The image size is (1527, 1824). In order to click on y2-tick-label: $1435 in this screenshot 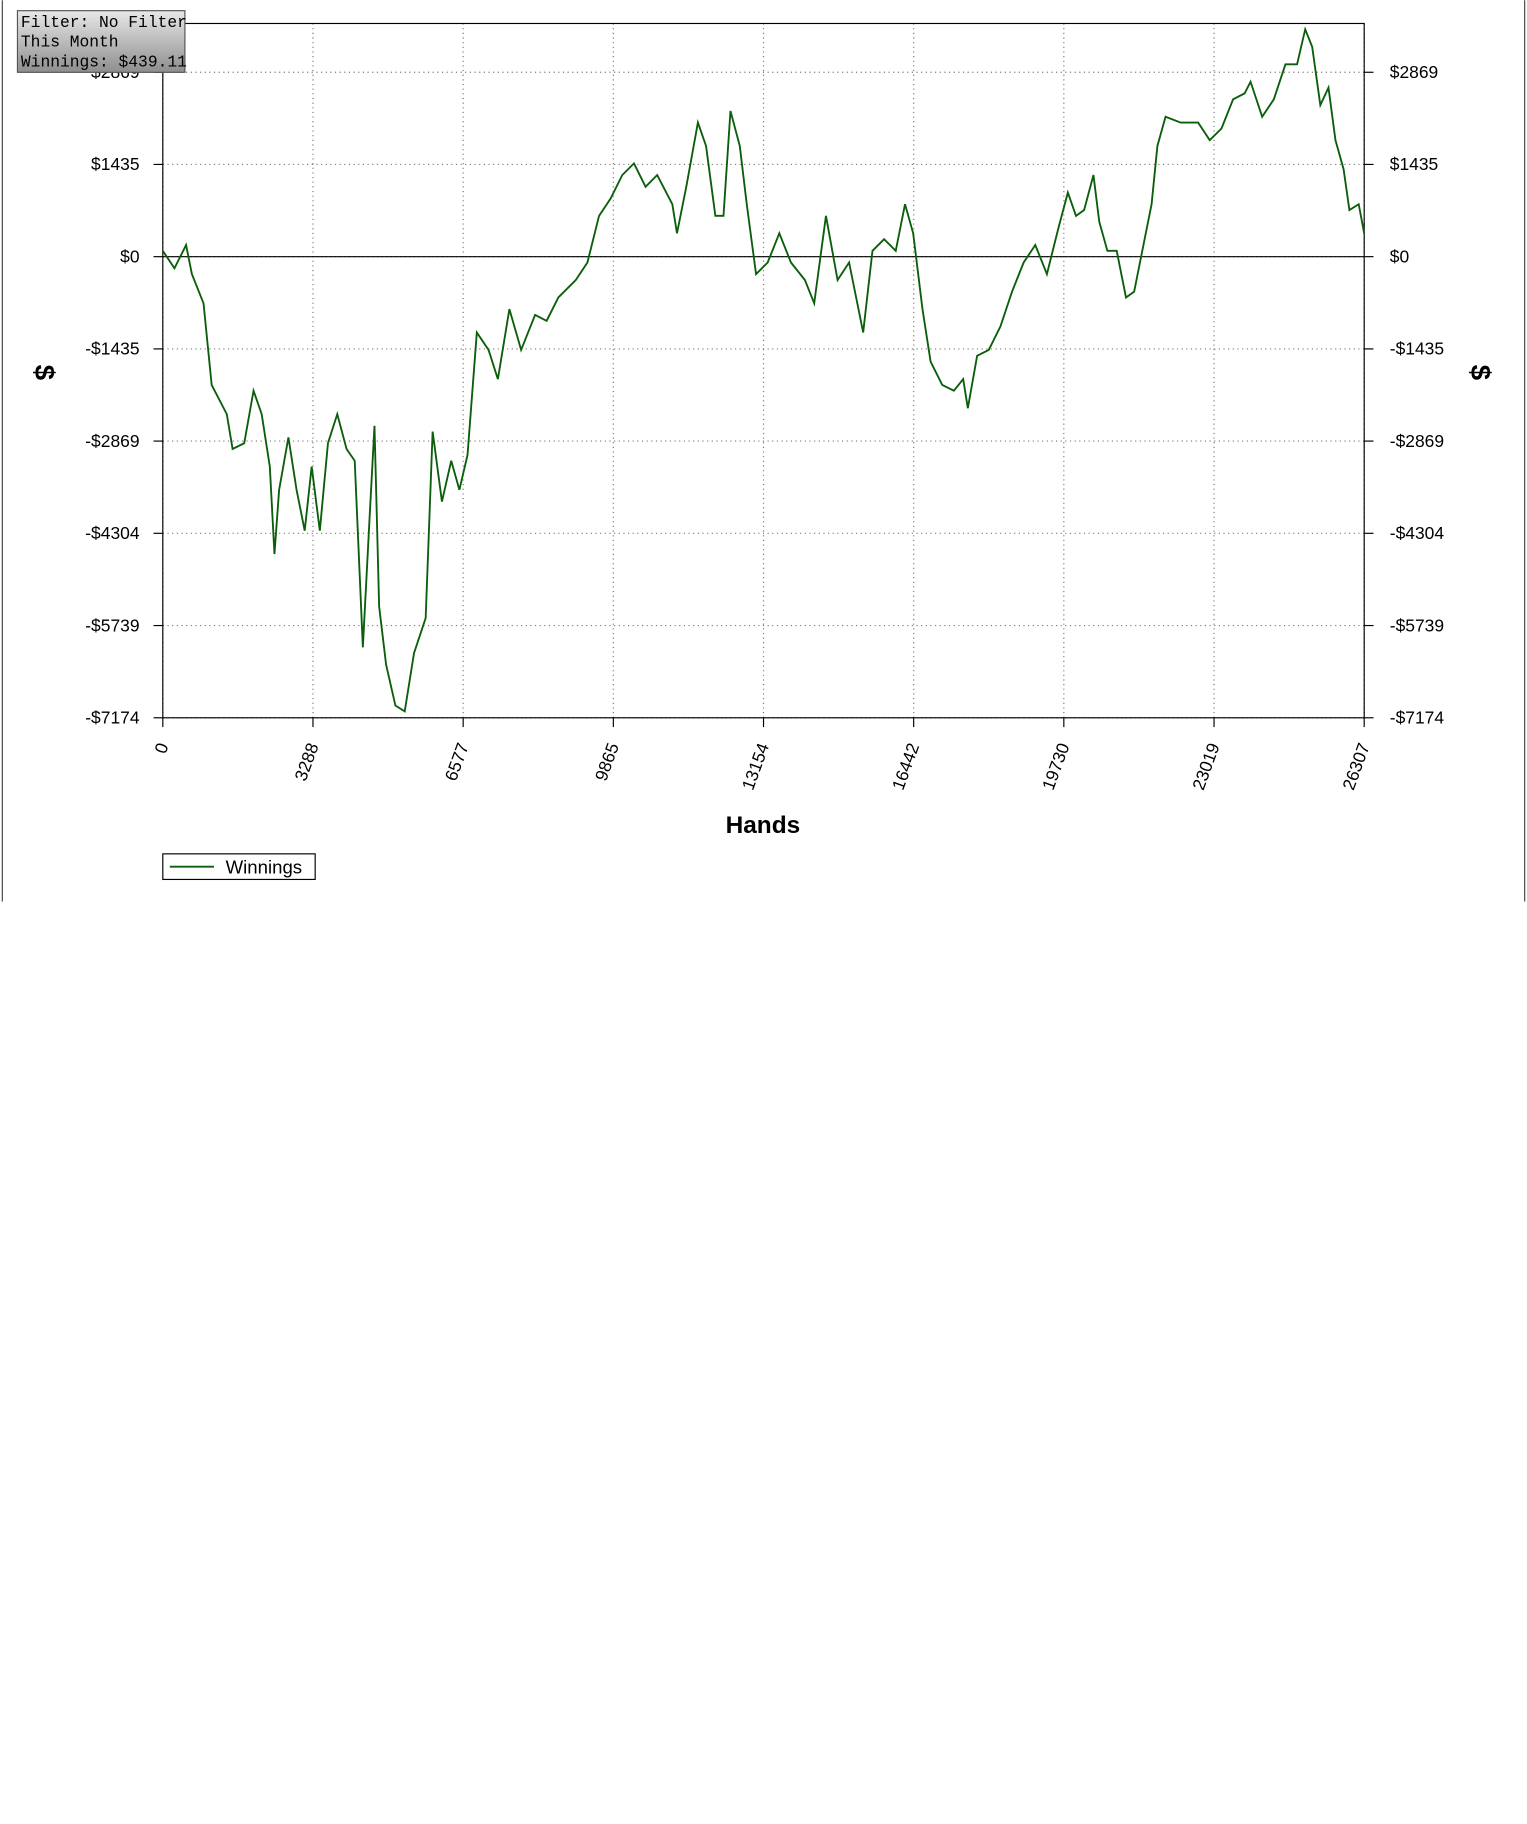, I will do `click(1414, 164)`.